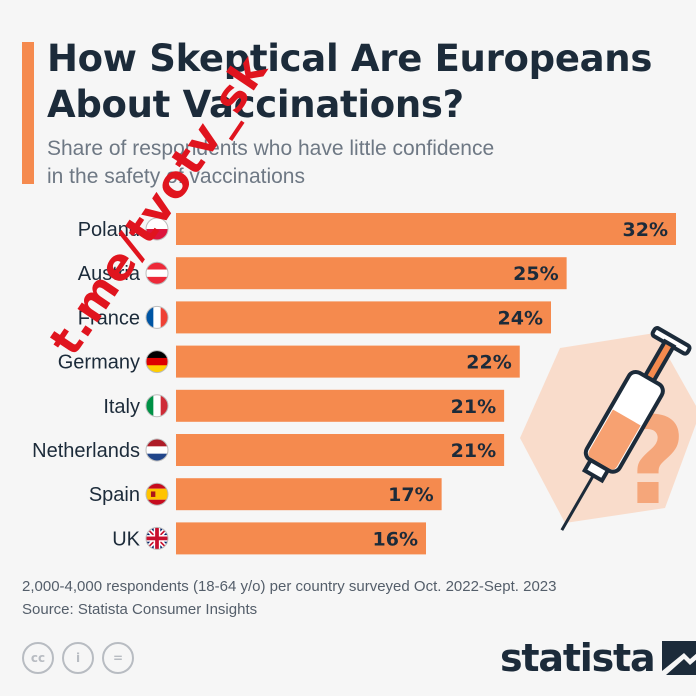 Image resolution: width=696 pixels, height=696 pixels. What do you see at coordinates (395, 539) in the screenshot?
I see `value-label: 16%` at bounding box center [395, 539].